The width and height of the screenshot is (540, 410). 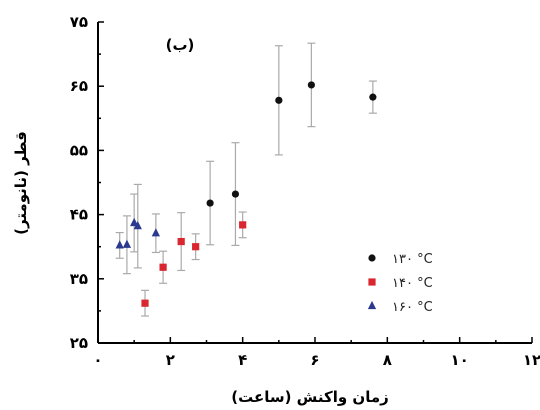 What do you see at coordinates (412, 259) in the screenshot?
I see `legend-label: ۱۳۰ °C` at bounding box center [412, 259].